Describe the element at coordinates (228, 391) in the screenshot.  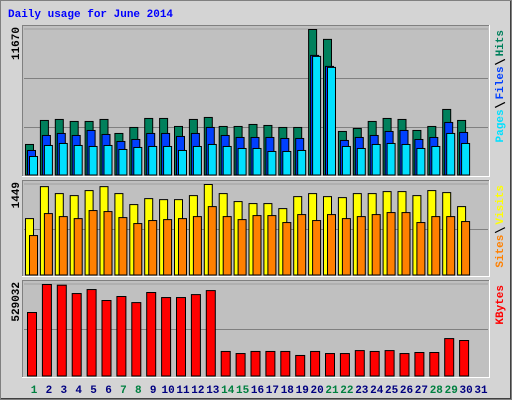
I see `x-tick-label: 14` at that location.